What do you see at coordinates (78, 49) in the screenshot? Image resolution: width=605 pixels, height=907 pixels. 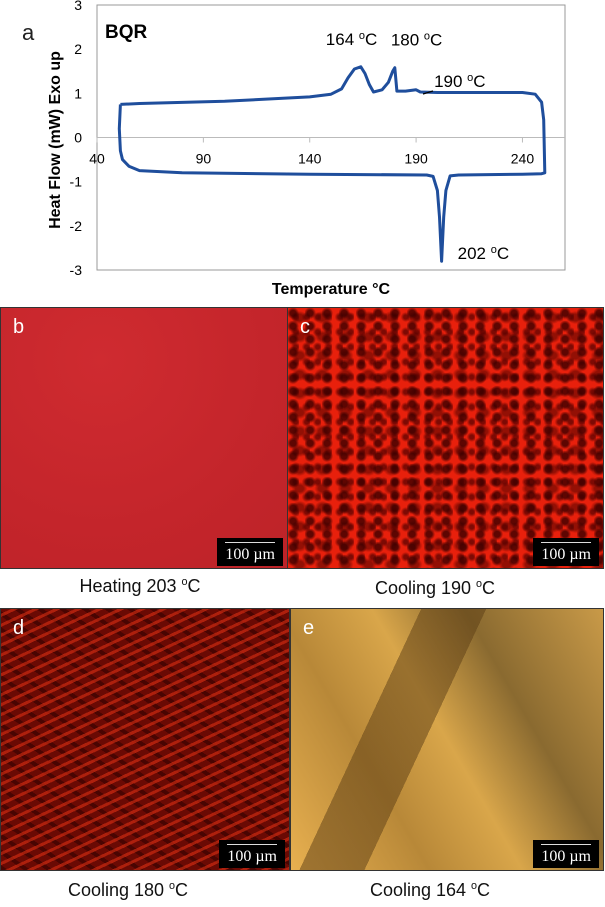 I see `y-tick-label: 2` at bounding box center [78, 49].